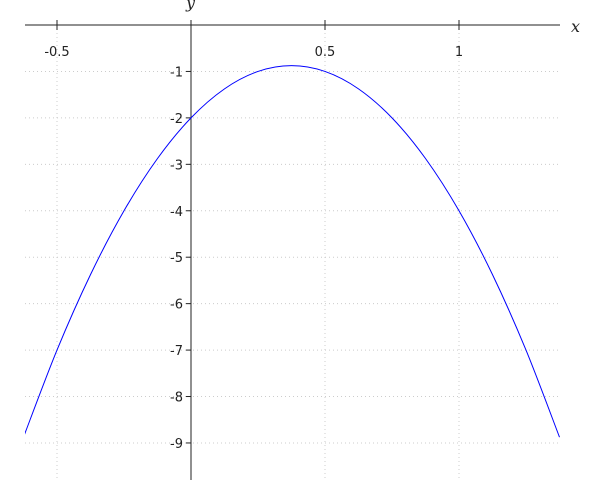  What do you see at coordinates (176, 119) in the screenshot?
I see `y-tick-label: -2` at bounding box center [176, 119].